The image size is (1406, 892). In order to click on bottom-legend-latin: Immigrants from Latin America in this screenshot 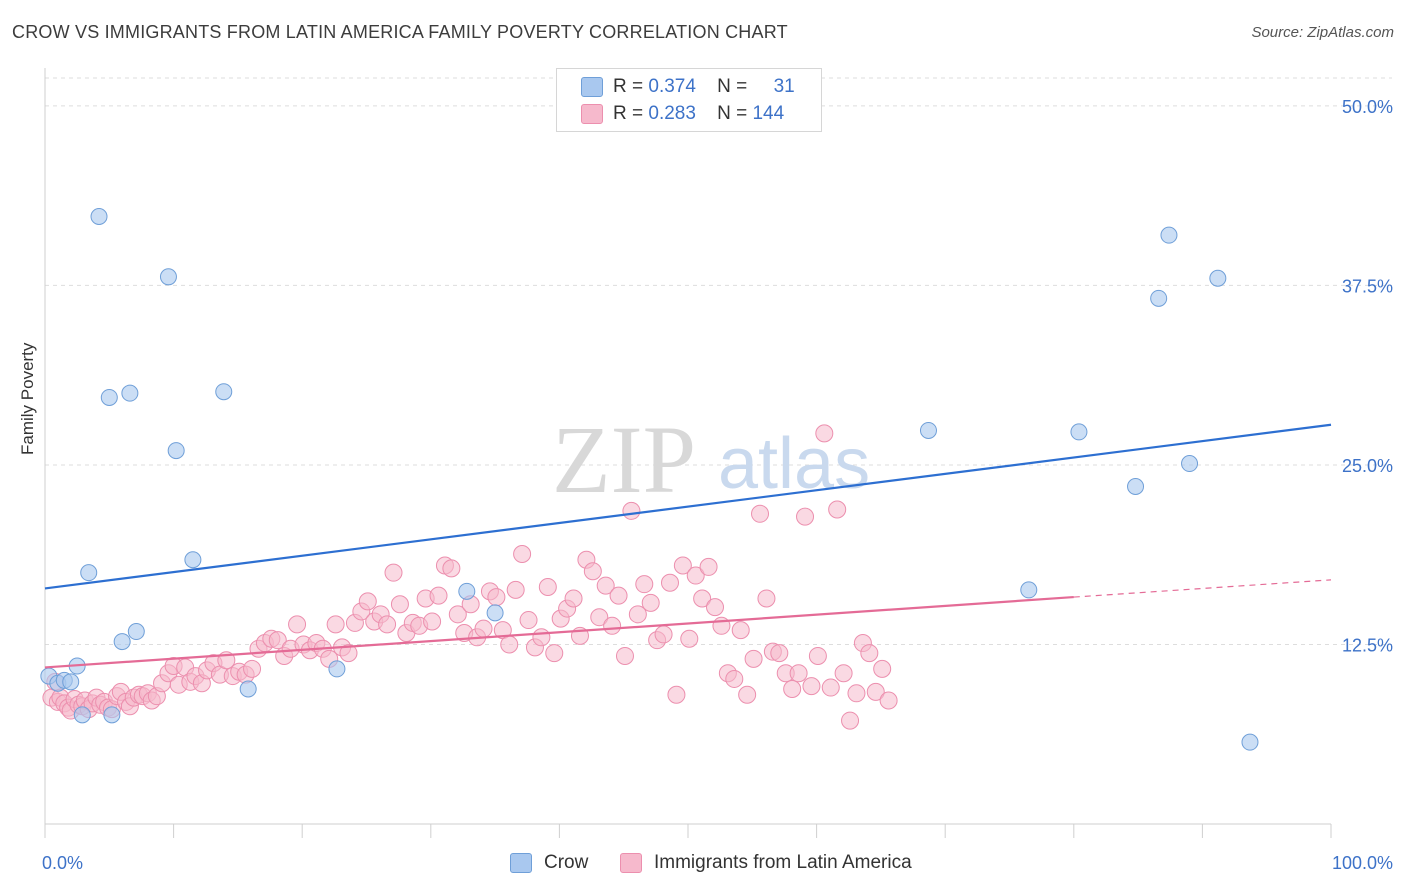, I will do `click(766, 863)`.